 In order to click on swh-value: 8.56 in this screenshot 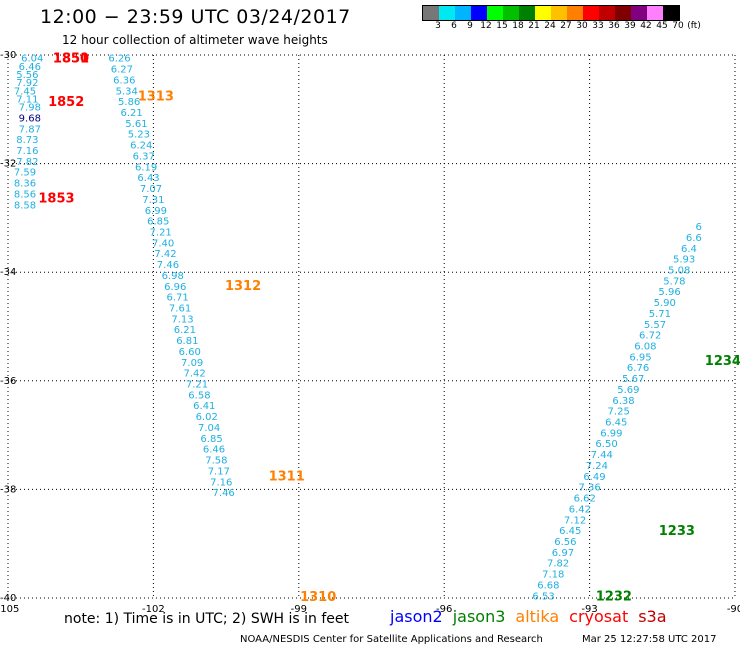, I will do `click(25, 194)`.